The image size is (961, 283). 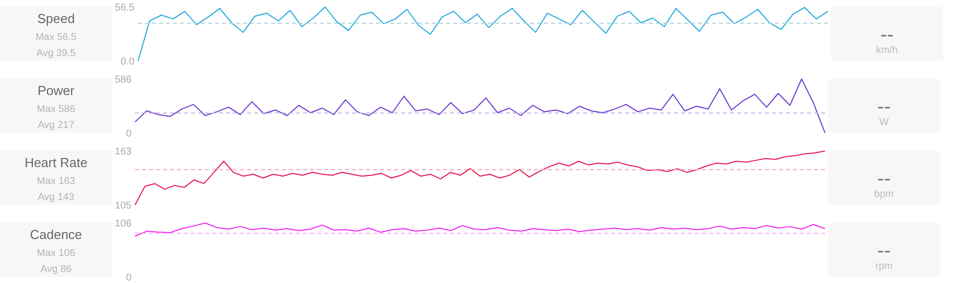 What do you see at coordinates (56, 253) in the screenshot?
I see `text: Max 106` at bounding box center [56, 253].